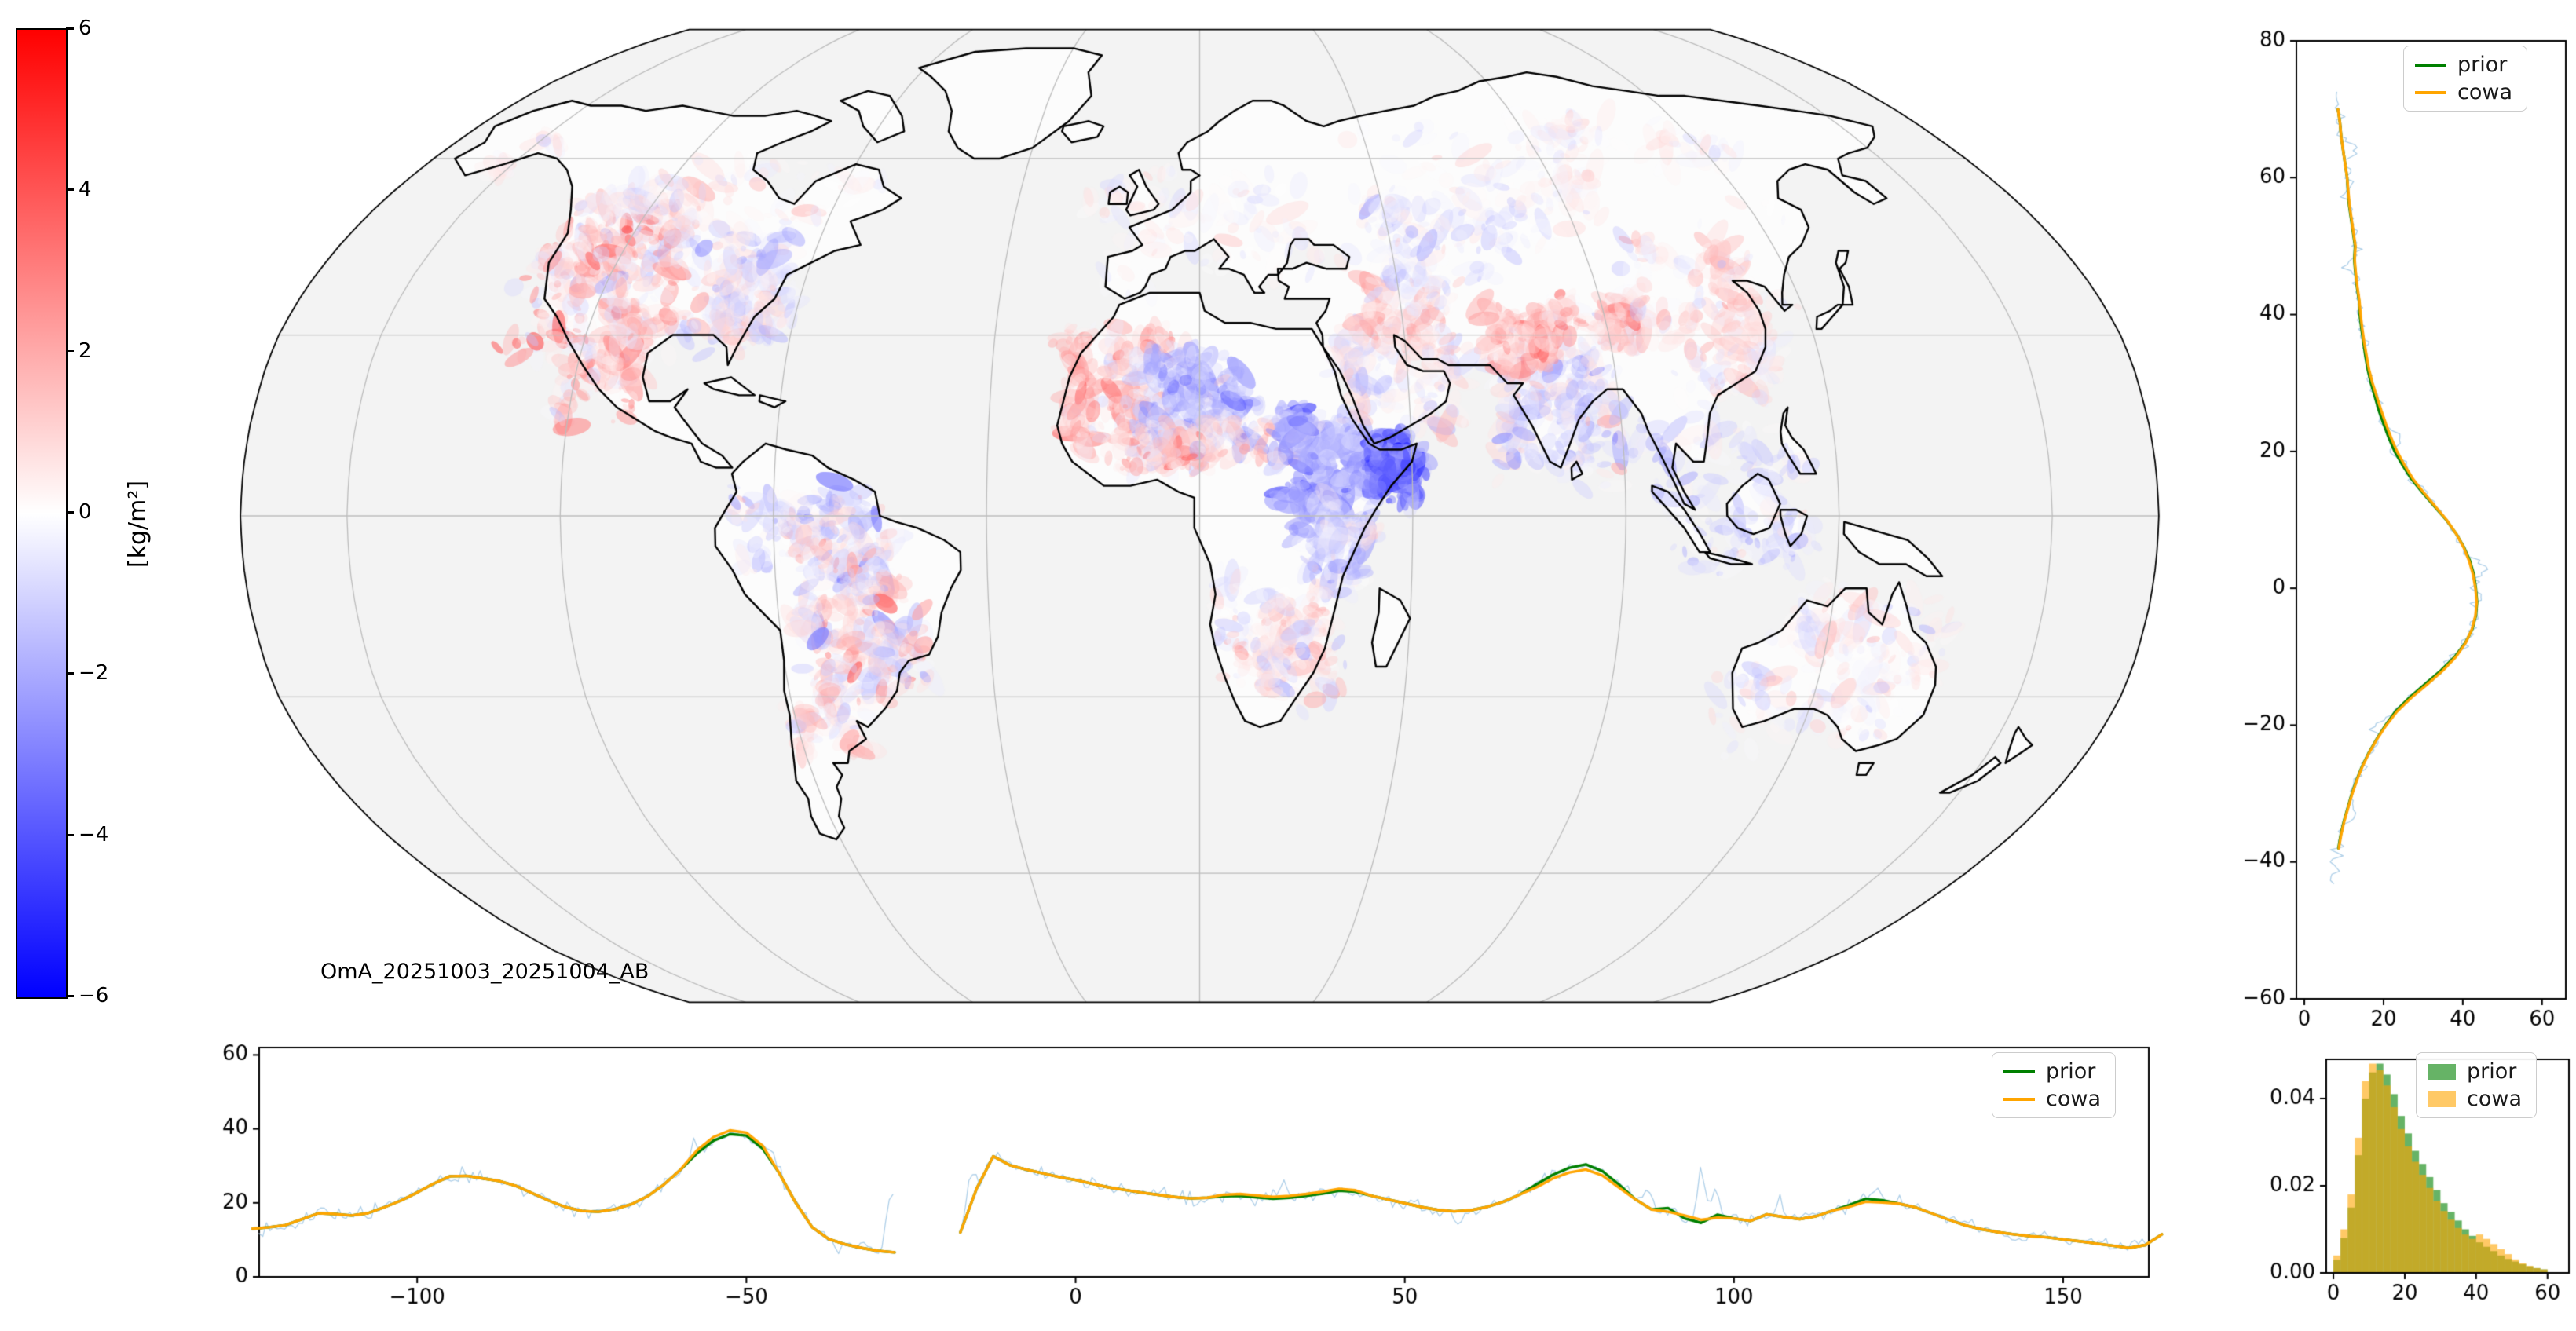 The image size is (2576, 1331). What do you see at coordinates (485, 972) in the screenshot?
I see `map-annotation: OmA_20251003_20251004_AB` at bounding box center [485, 972].